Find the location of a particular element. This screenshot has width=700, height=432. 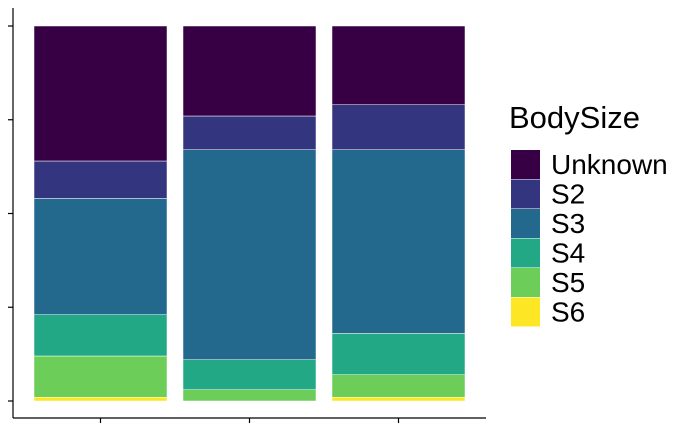

legend-label-s6: S6 is located at coordinates (568, 312).